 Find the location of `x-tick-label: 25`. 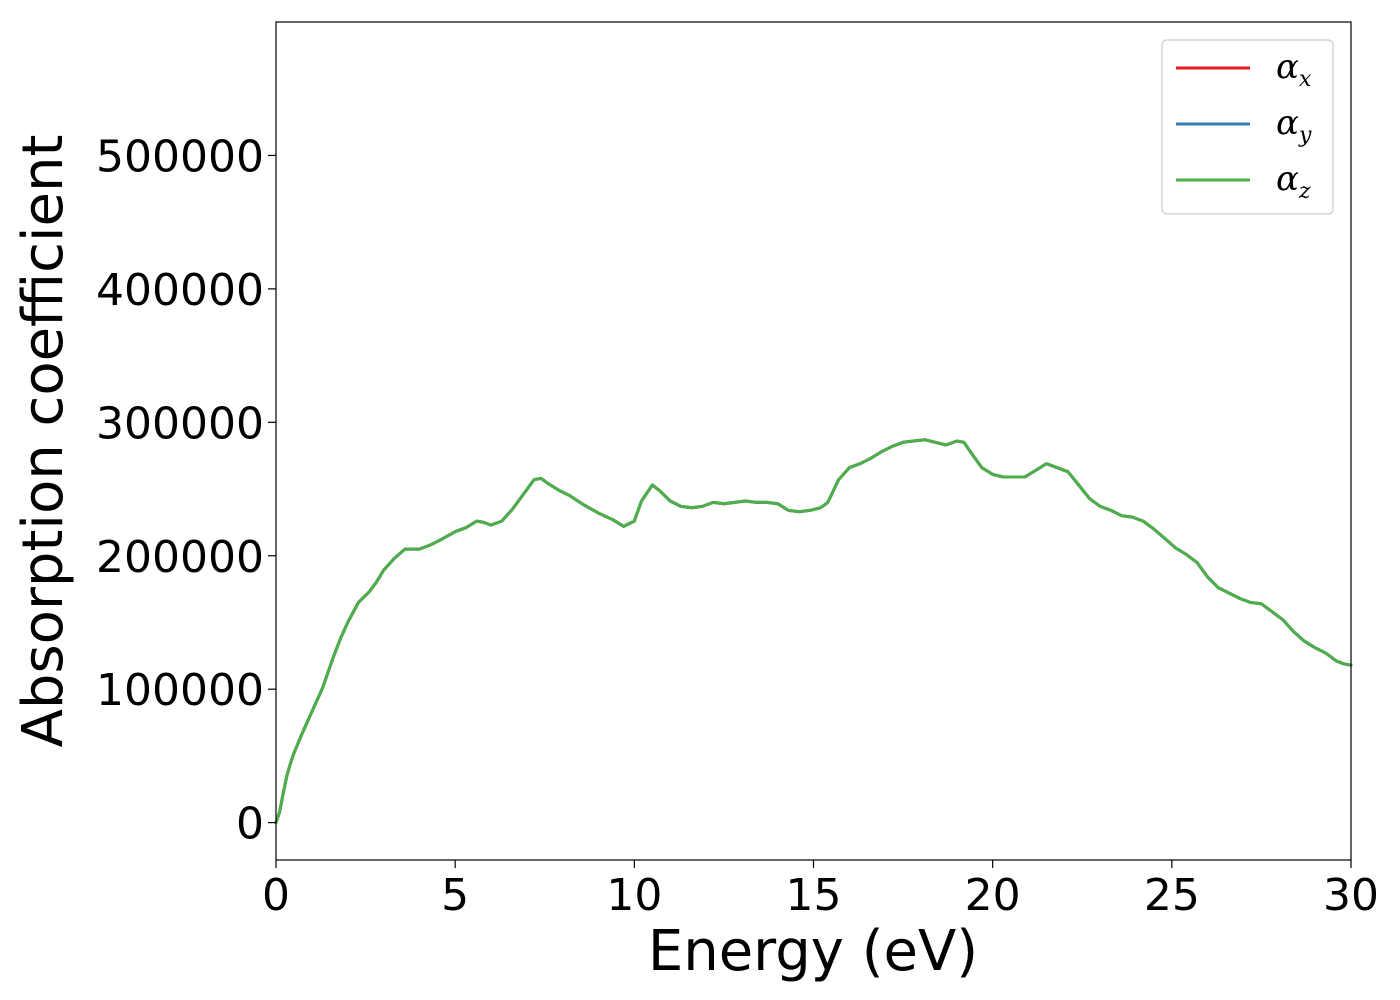

x-tick-label: 25 is located at coordinates (1172, 895).